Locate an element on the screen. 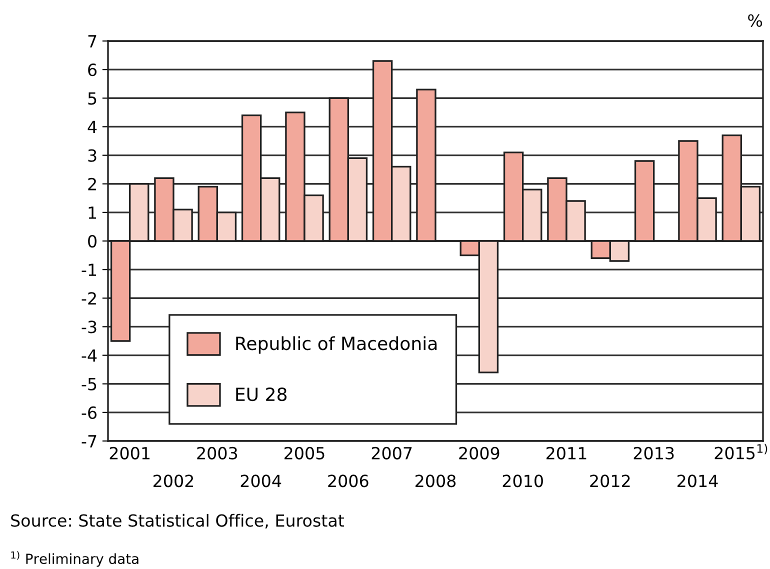 This screenshot has height=569, width=770. y-tick-label: 6 is located at coordinates (92, 70).